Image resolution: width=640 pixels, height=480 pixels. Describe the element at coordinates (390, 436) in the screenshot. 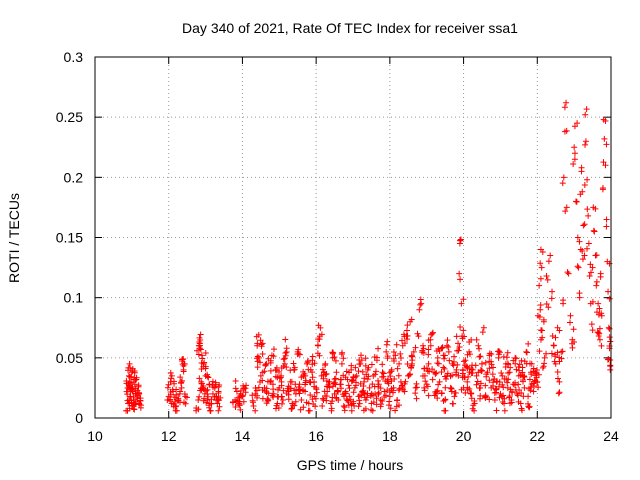

I see `x-tick-label: 18` at that location.